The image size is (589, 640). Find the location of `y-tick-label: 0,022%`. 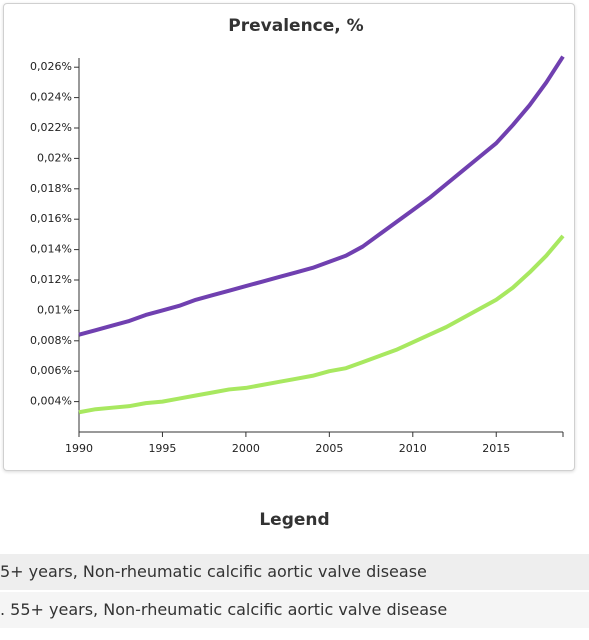

y-tick-label: 0,022% is located at coordinates (51, 127).